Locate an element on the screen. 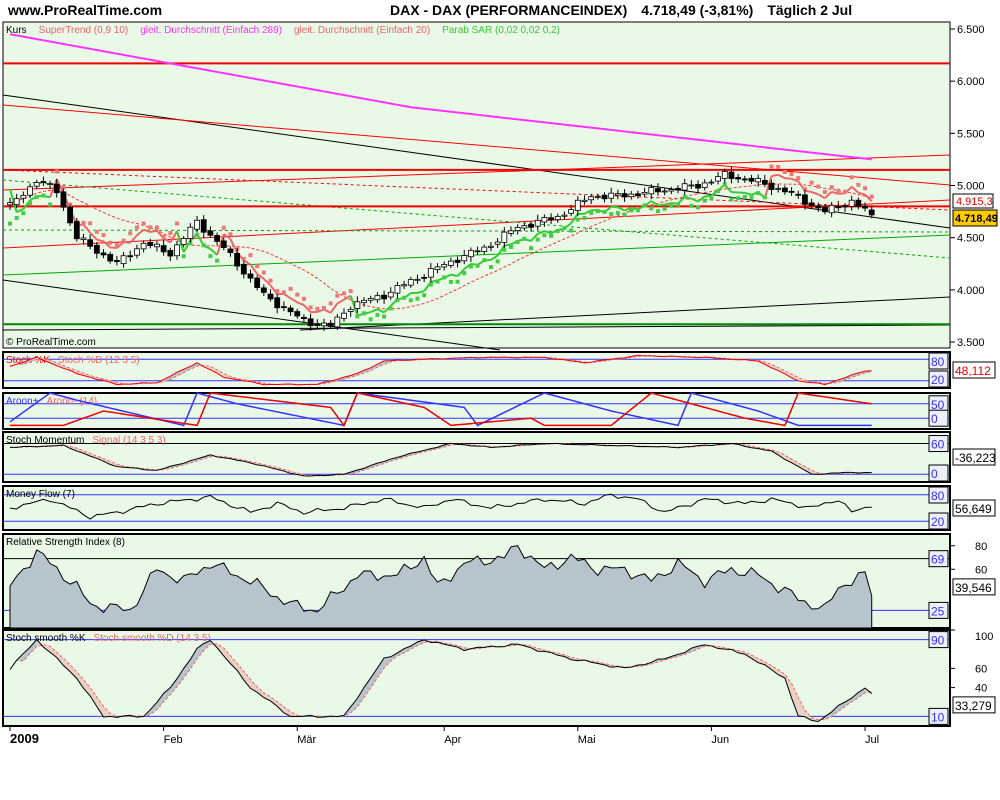 The image size is (1000, 800). panel-label: Stoch Momentum is located at coordinates (45, 440).